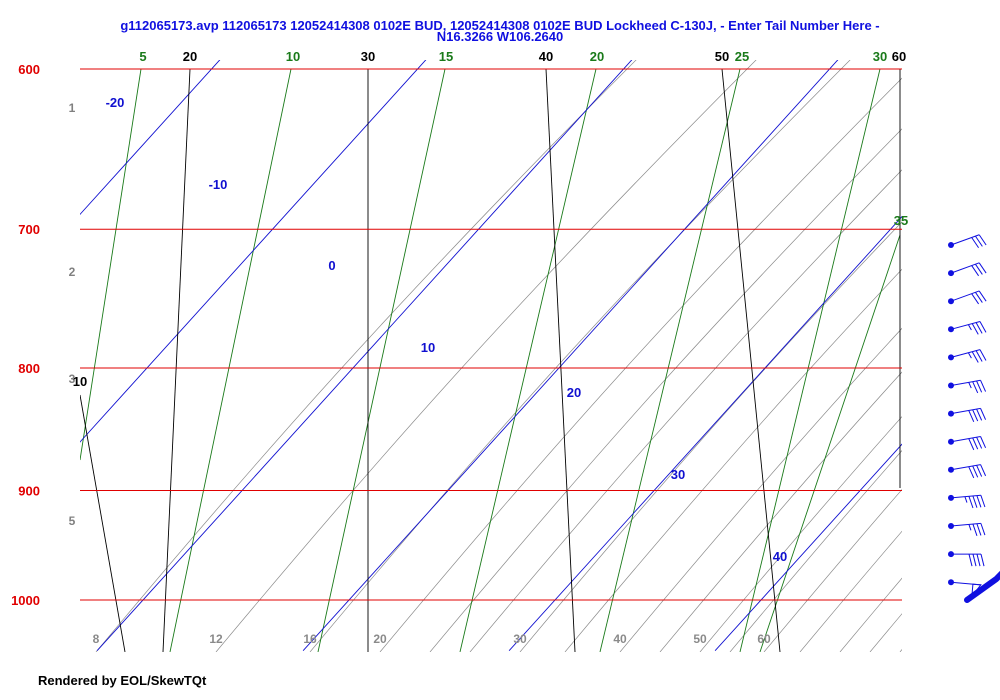  Describe the element at coordinates (678, 474) in the screenshot. I see `isotherm-label: 30` at that location.